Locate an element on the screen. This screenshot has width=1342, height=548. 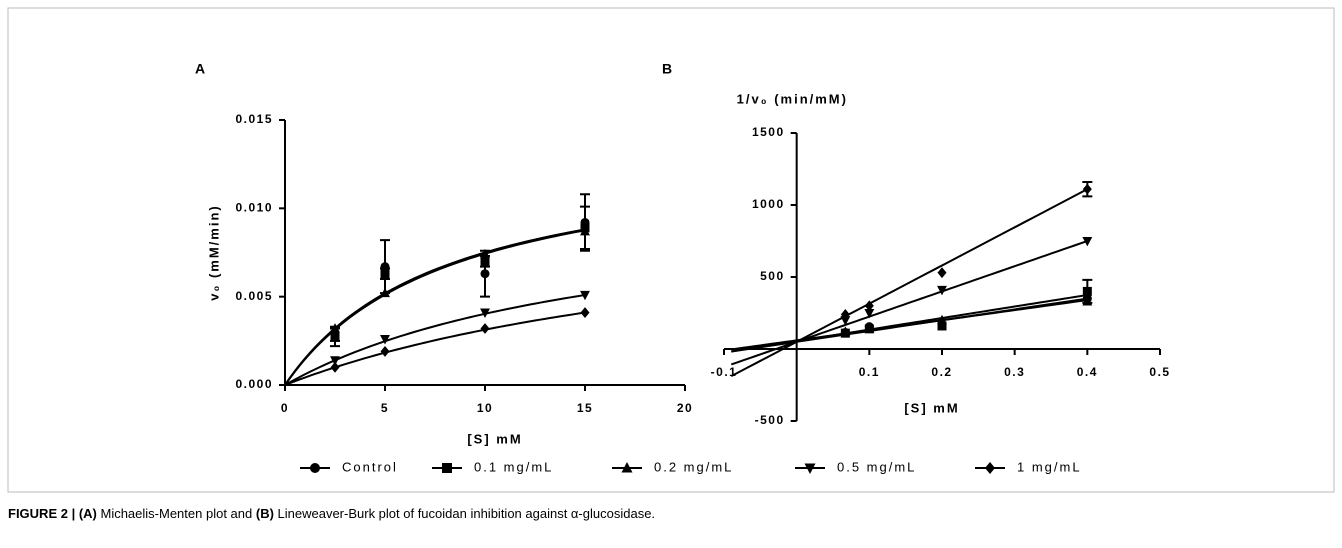
y-tick-label: 500 is located at coordinates (772, 276).